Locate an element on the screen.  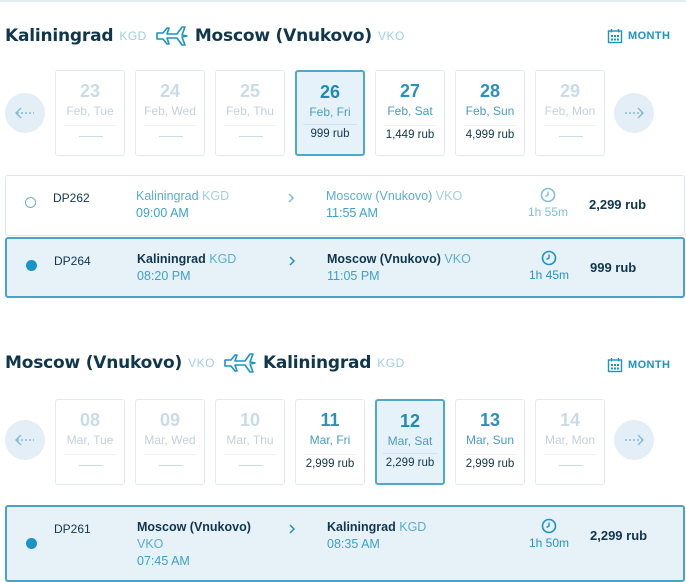
day-number: 28 is located at coordinates (490, 91).